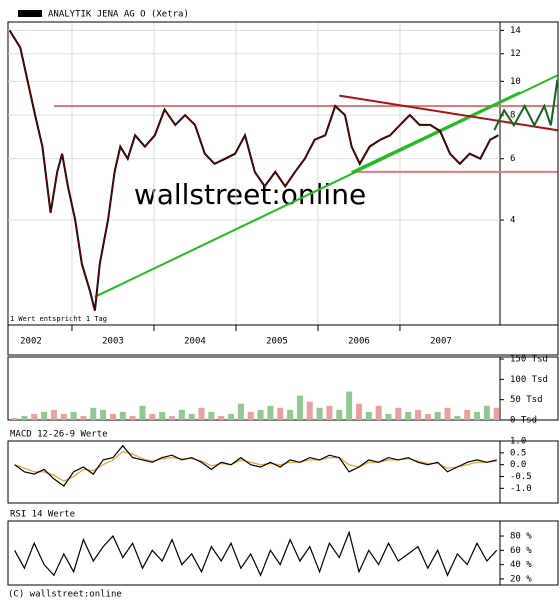  I want to click on watermark: wallstreet:online, so click(250, 194).